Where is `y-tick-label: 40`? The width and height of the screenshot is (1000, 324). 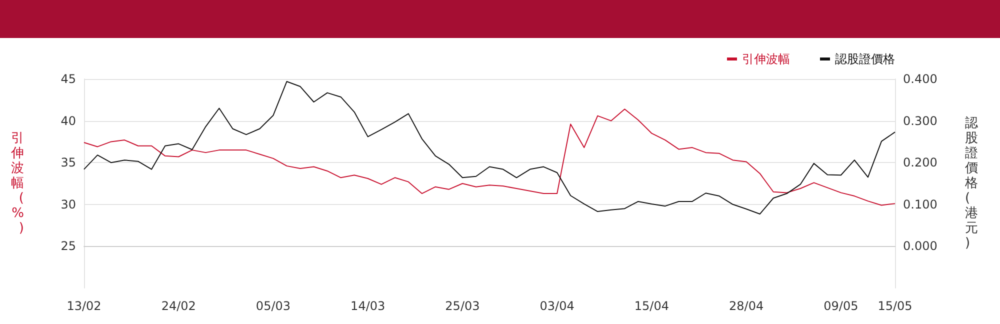 y-tick-label: 40 is located at coordinates (68, 121).